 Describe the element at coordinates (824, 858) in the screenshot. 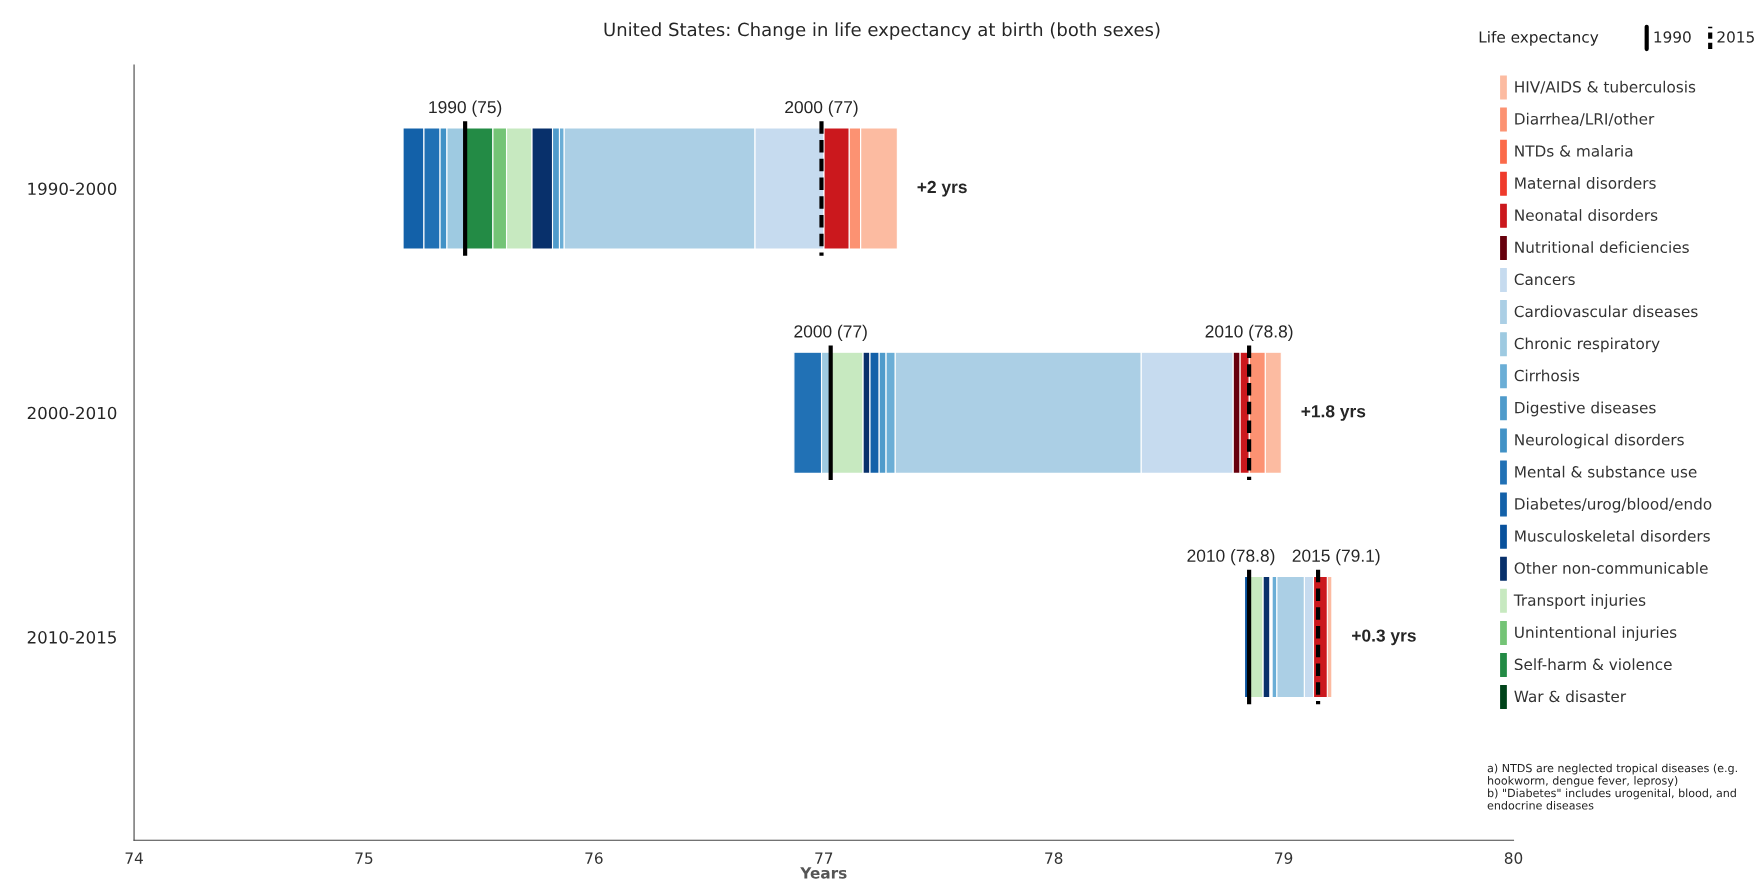

I see `x-tick-label: 77` at that location.